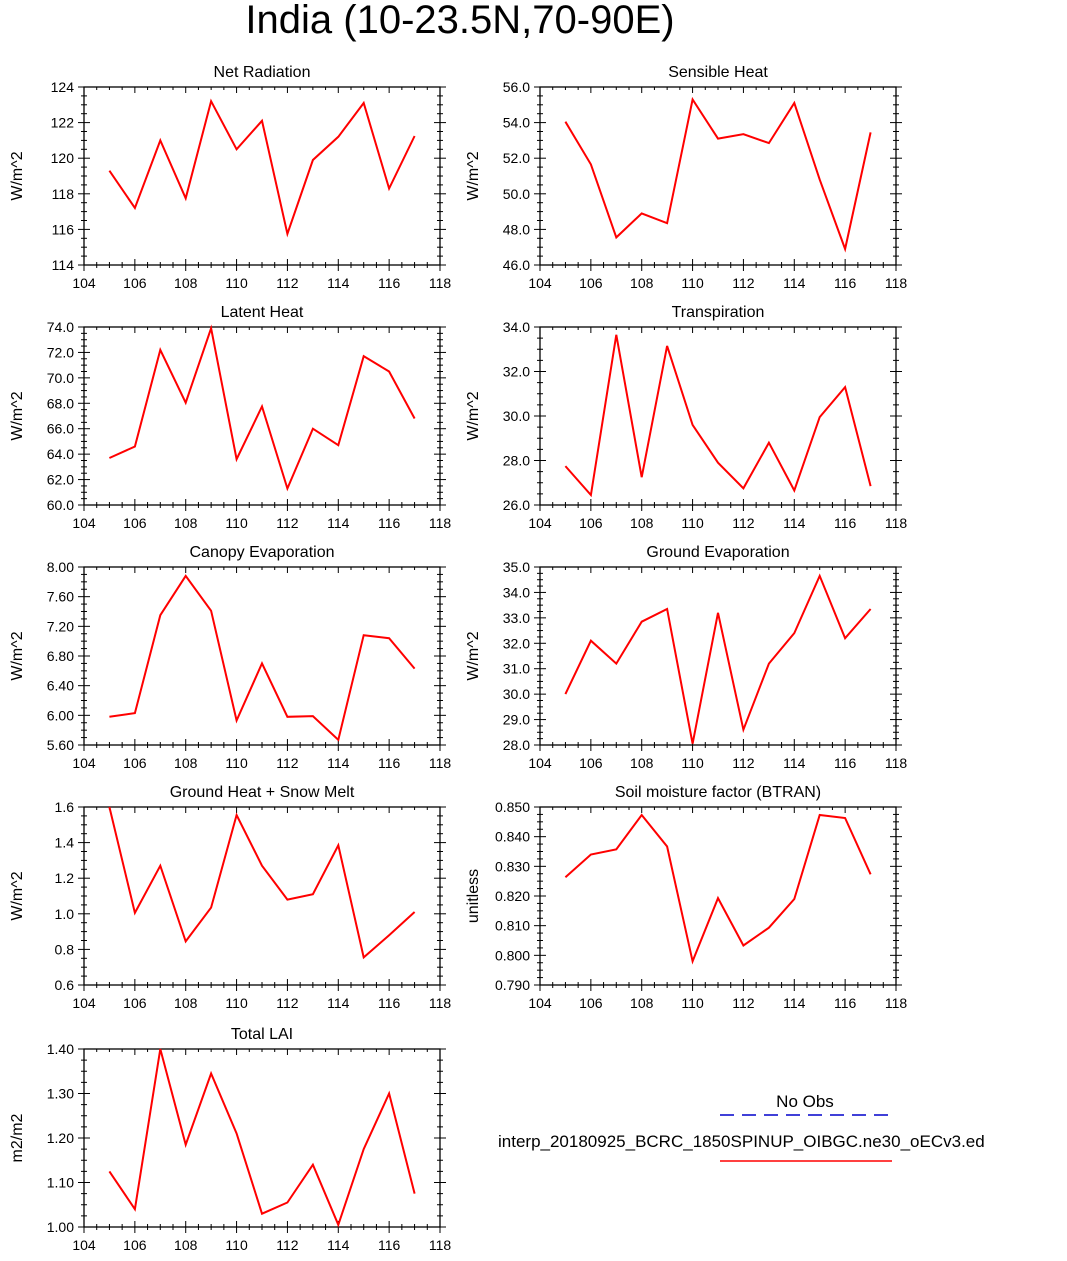 The image size is (1067, 1261). Describe the element at coordinates (60, 1138) in the screenshot. I see `y-tick-label: 1.20` at that location.